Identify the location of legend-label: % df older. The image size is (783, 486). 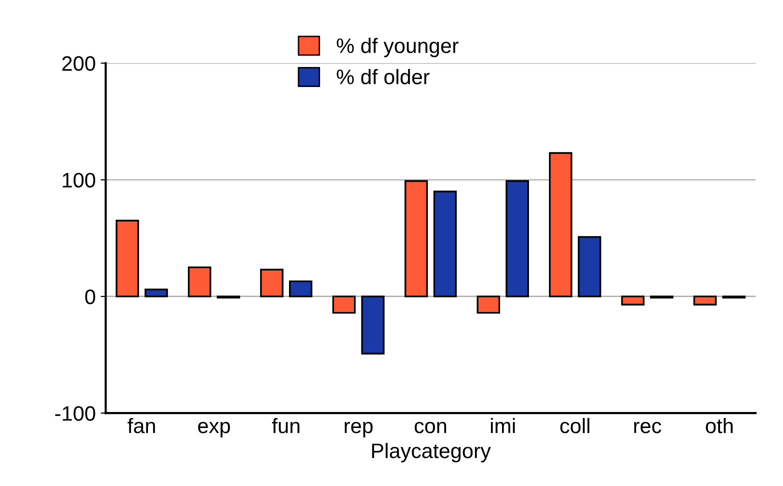
(383, 76).